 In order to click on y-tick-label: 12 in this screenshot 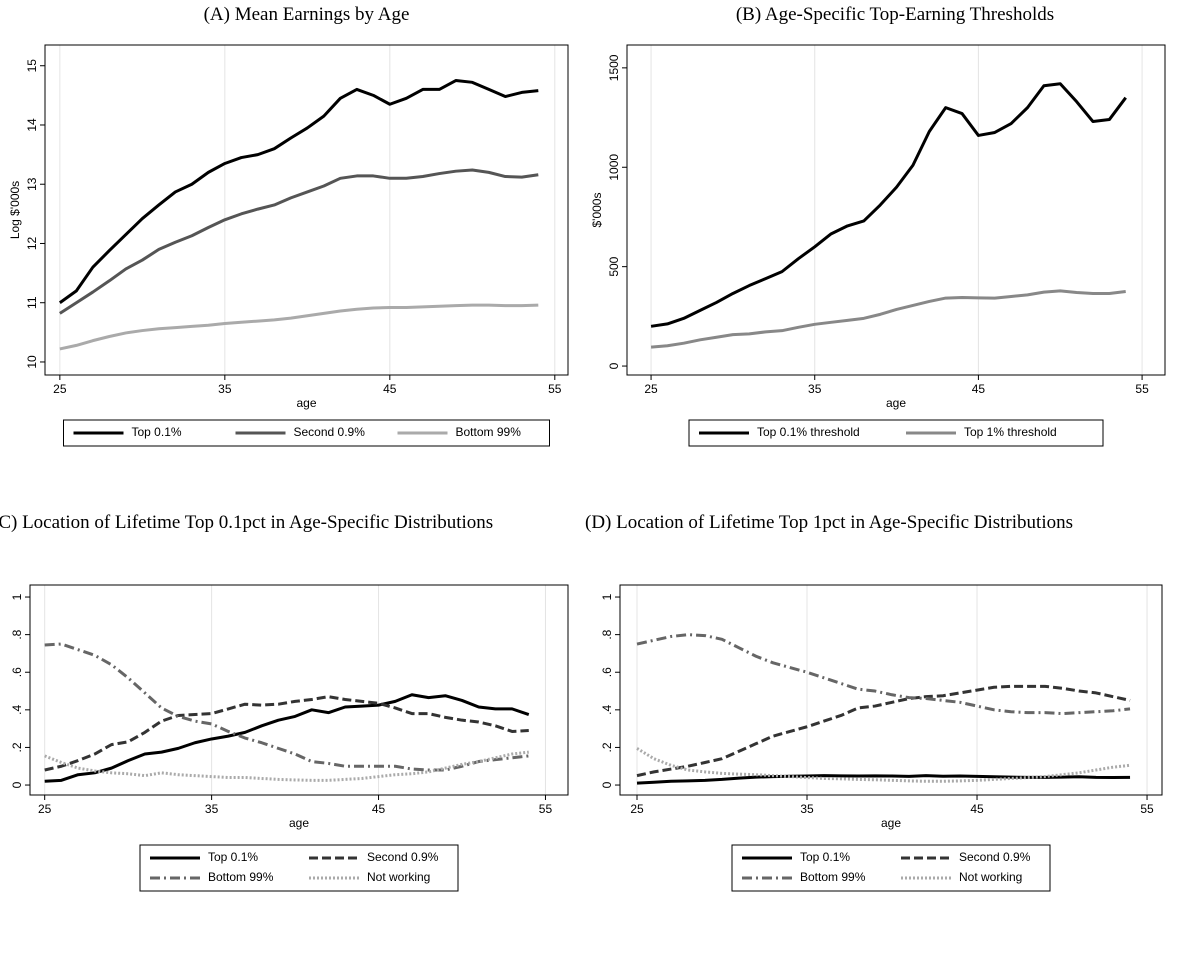, I will do `click(32, 243)`.